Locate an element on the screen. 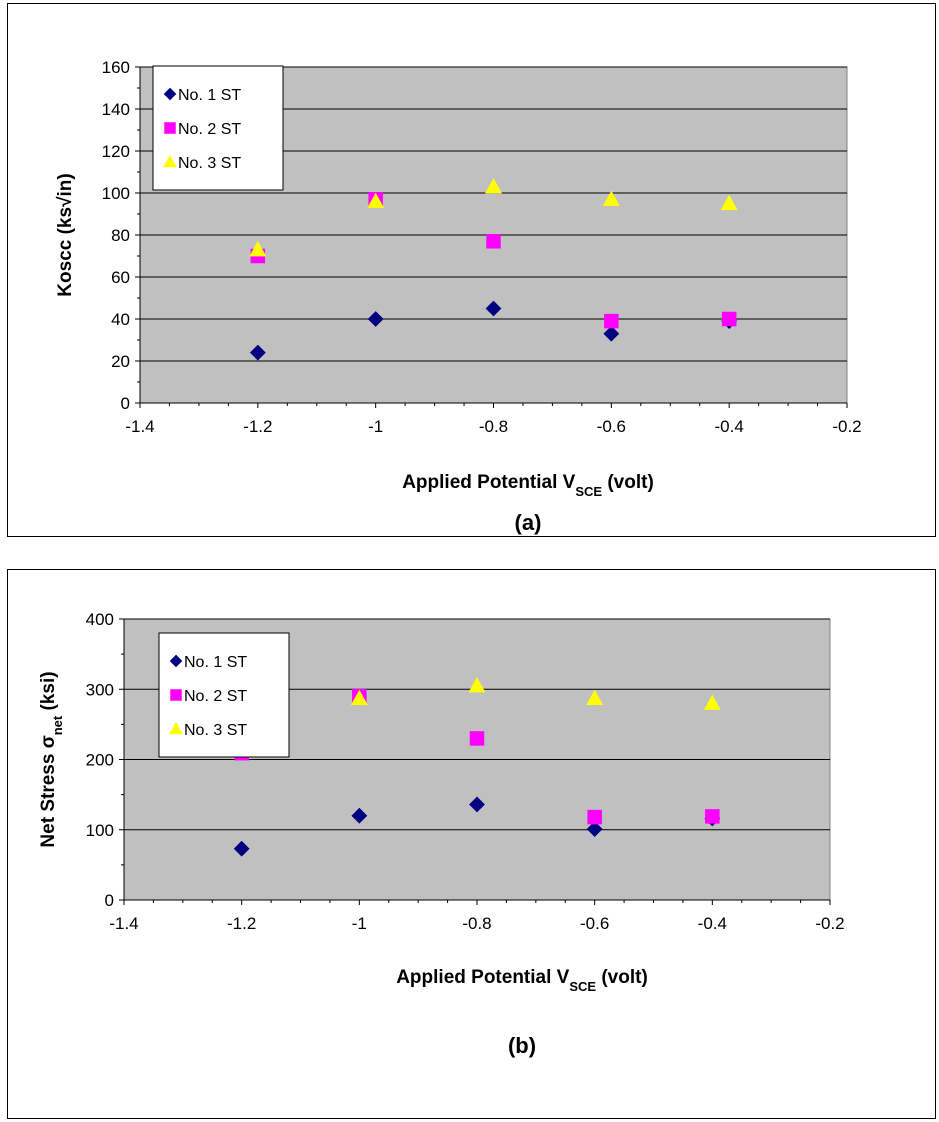 The image size is (939, 1122). y-tick-label: 120 is located at coordinates (116, 151).